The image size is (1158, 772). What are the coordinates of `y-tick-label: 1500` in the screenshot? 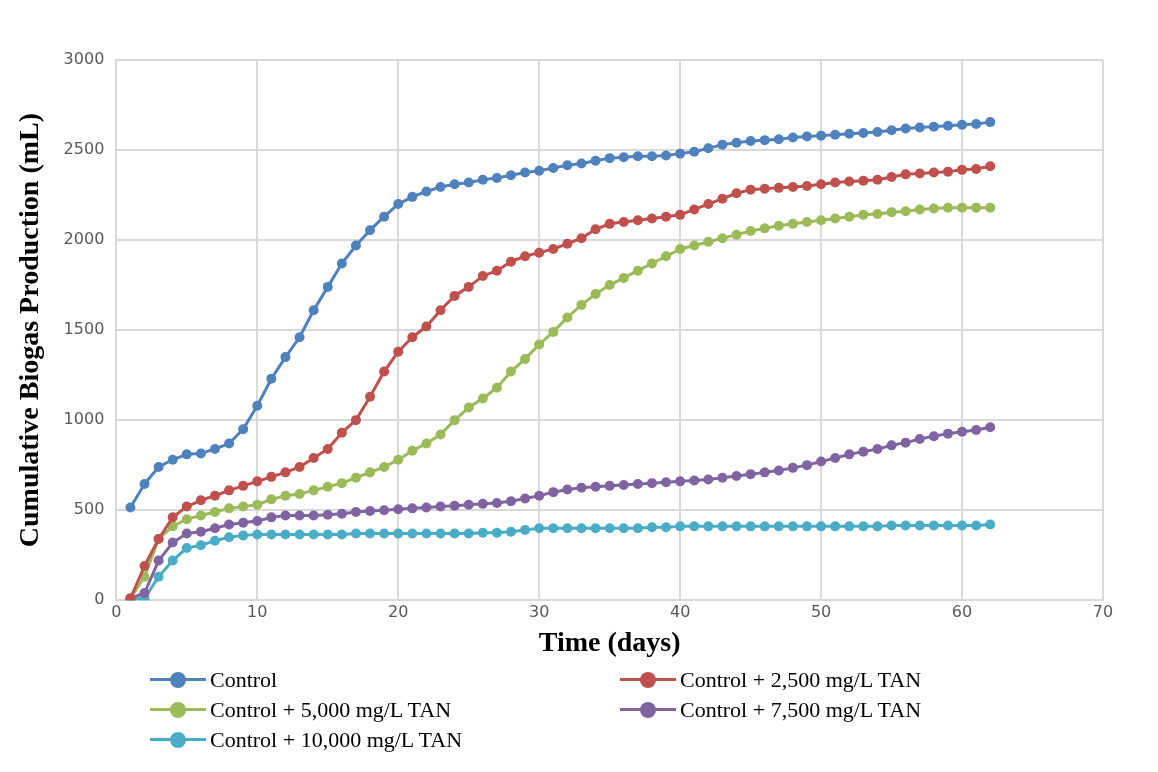 It's located at (84, 329).